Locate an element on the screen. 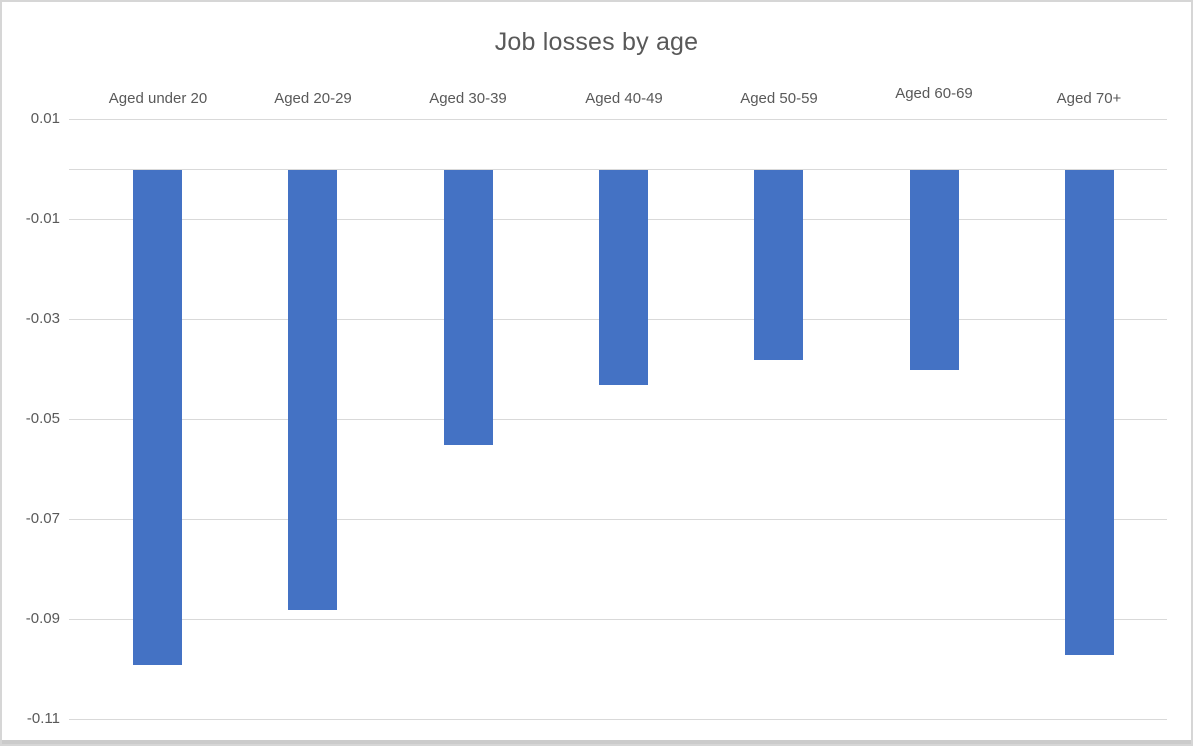 This screenshot has width=1193, height=746. y-axis-tick-label: -0.05 is located at coordinates (42, 418).